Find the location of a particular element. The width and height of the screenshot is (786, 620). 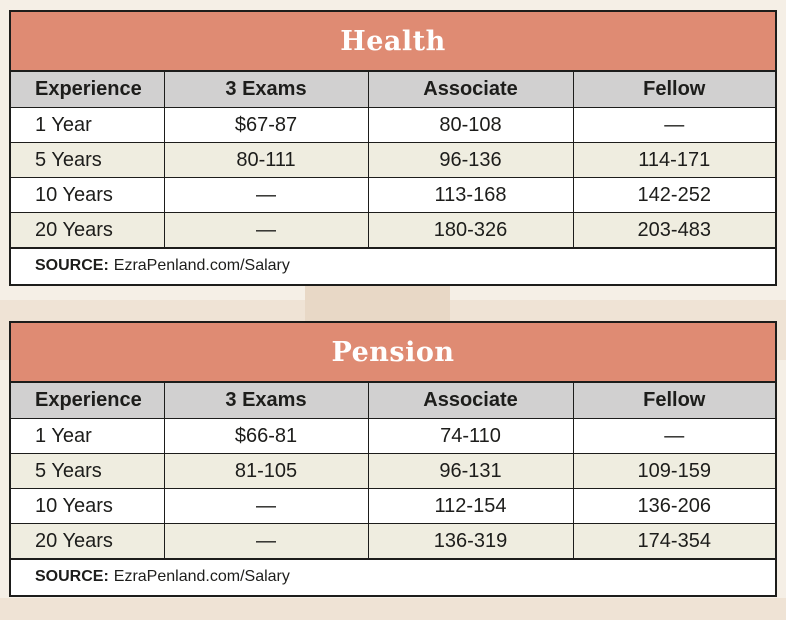

table-row: 5 Years 80-111 96-136 114-171 is located at coordinates (393, 160).